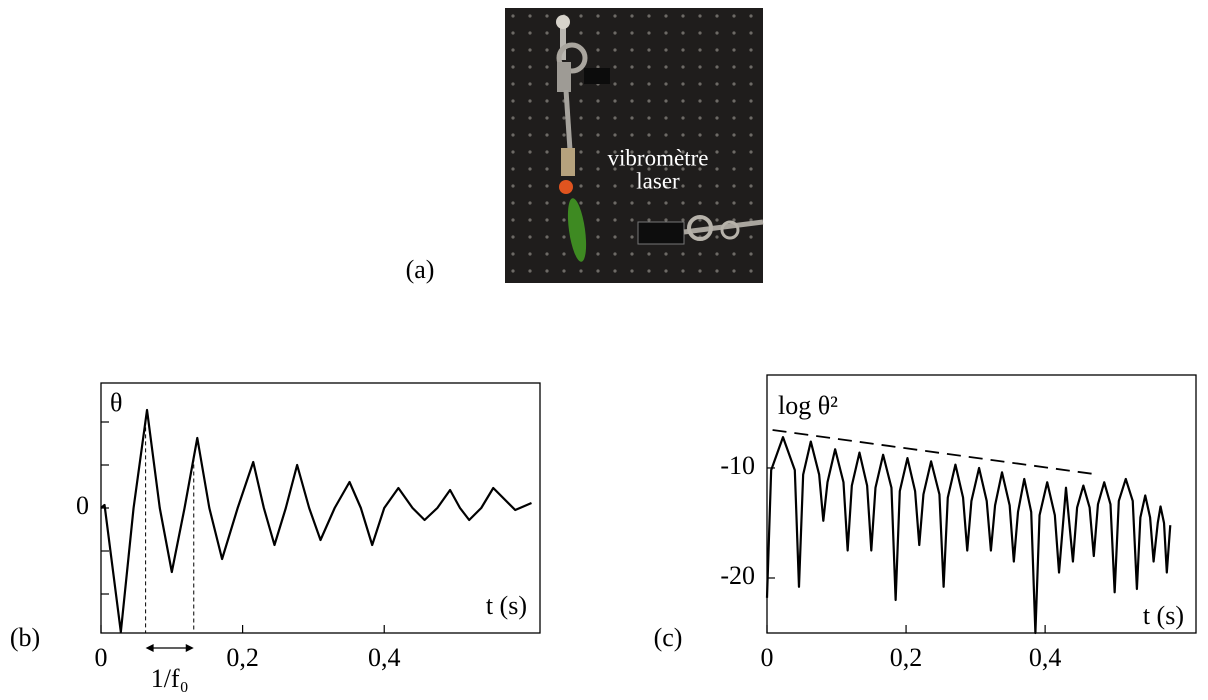  I want to click on panel-label: (a), so click(420, 269).